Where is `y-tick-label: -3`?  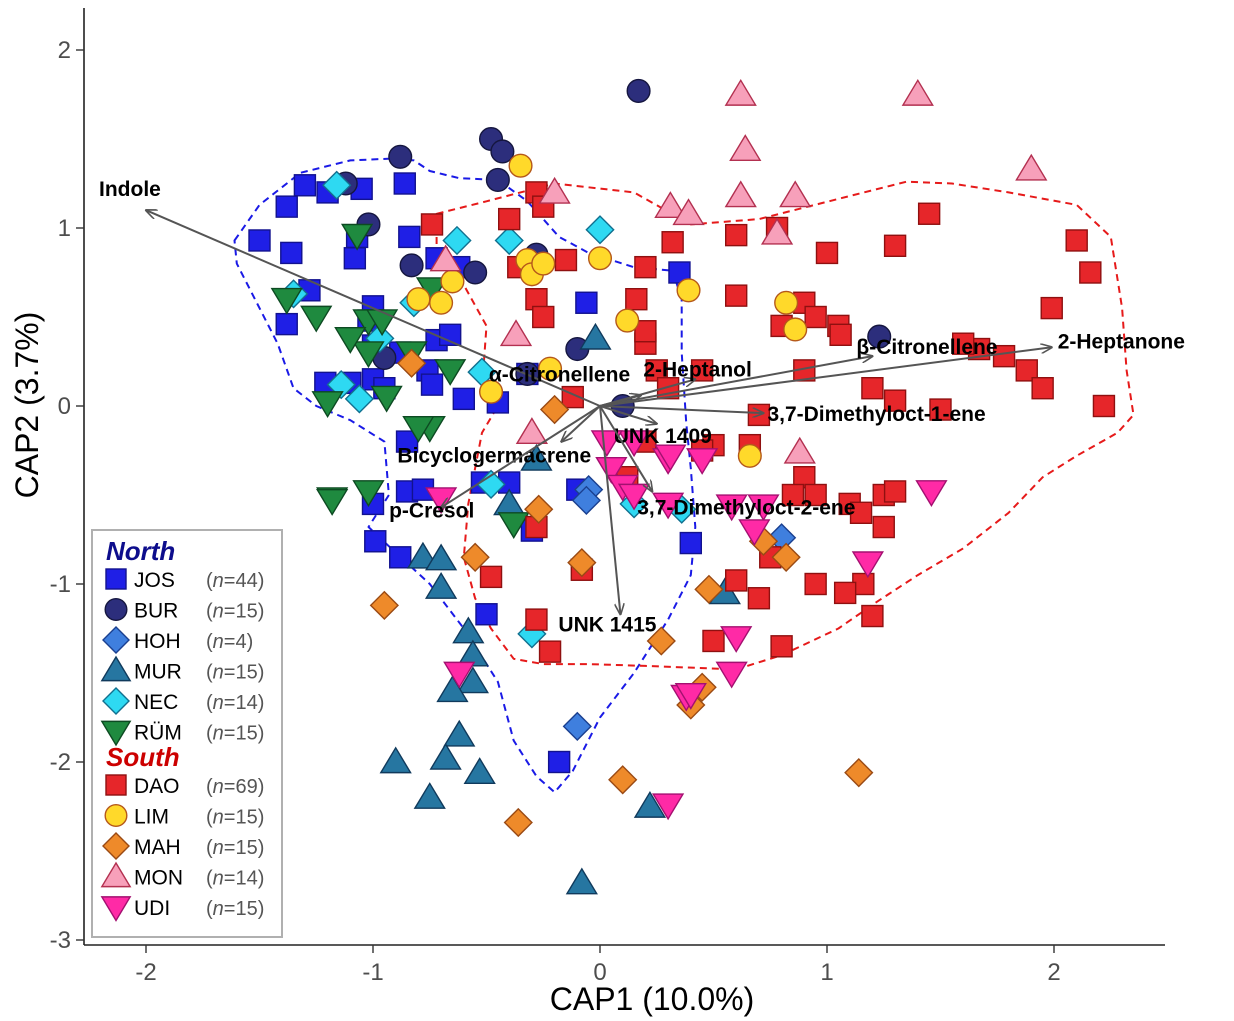
y-tick-label: -3 is located at coordinates (60, 940).